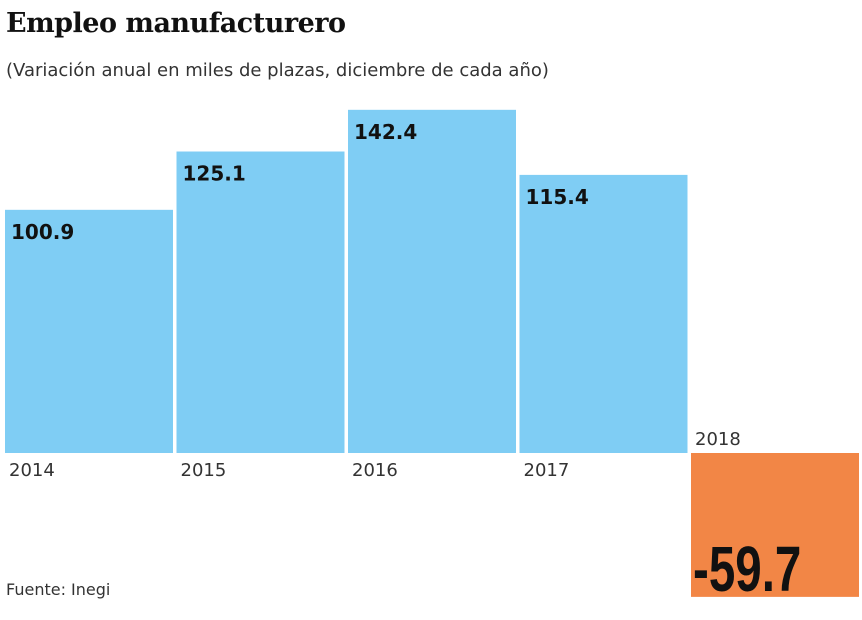  Describe the element at coordinates (42, 232) in the screenshot. I see `value-label: 100.9` at that location.